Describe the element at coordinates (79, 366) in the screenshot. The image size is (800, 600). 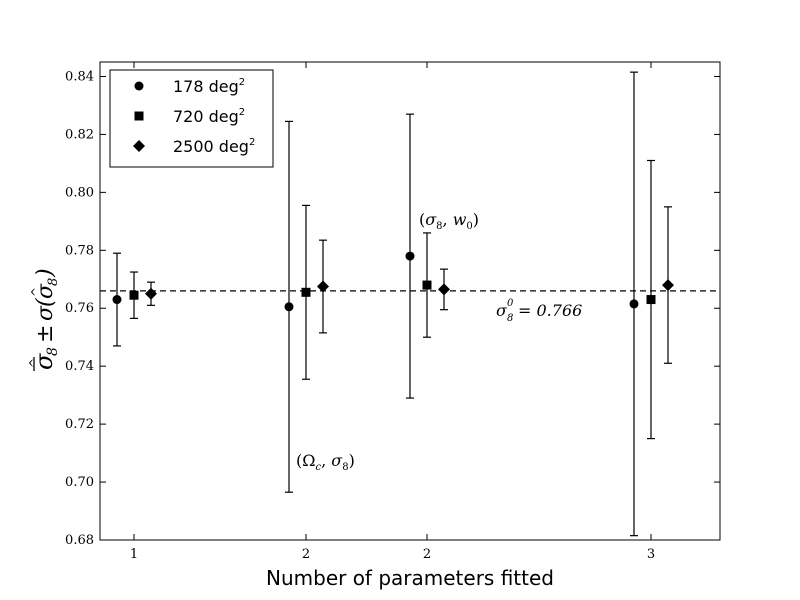
I see `y-tick-label: 0.74` at that location.